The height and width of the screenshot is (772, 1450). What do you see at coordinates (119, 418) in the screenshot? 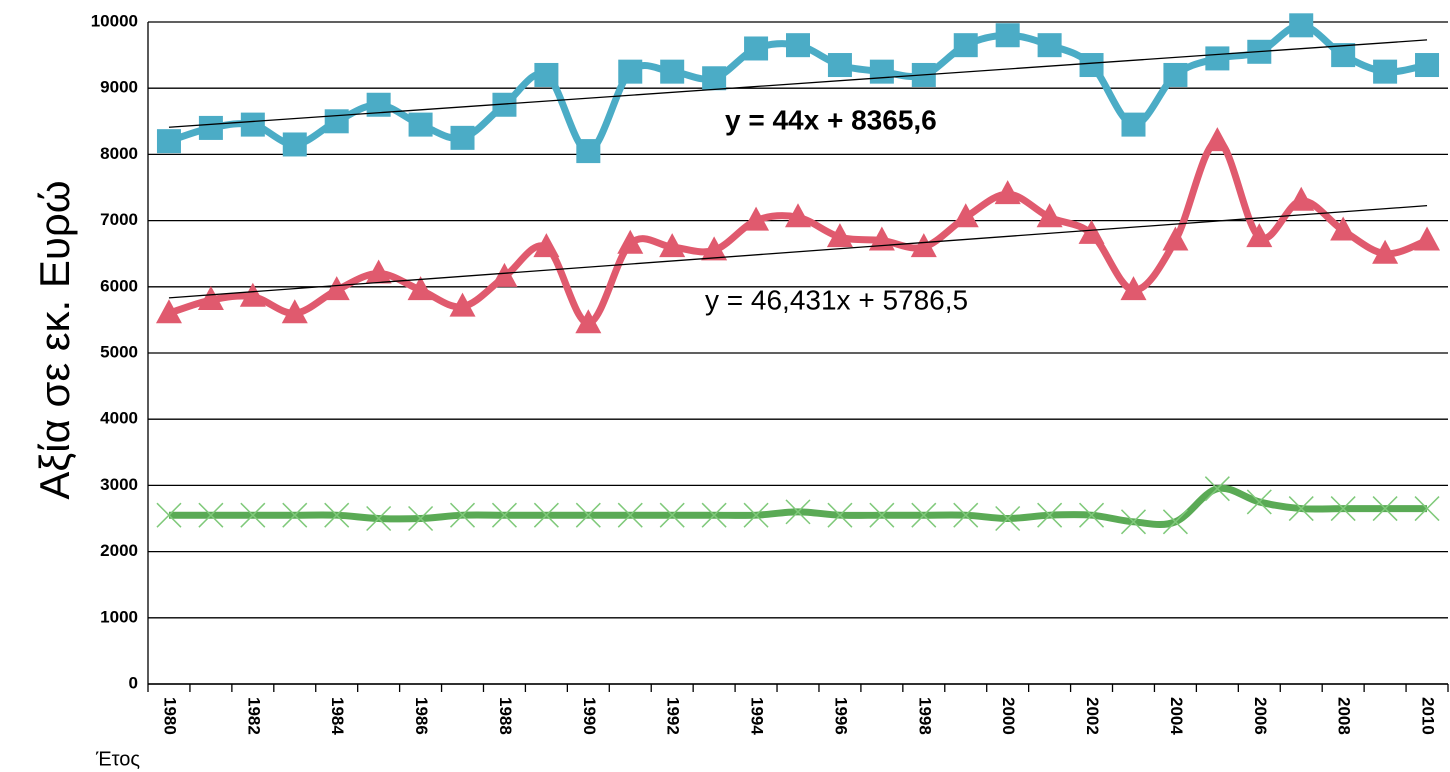
I see `y-tick-label: 4000` at bounding box center [119, 418].